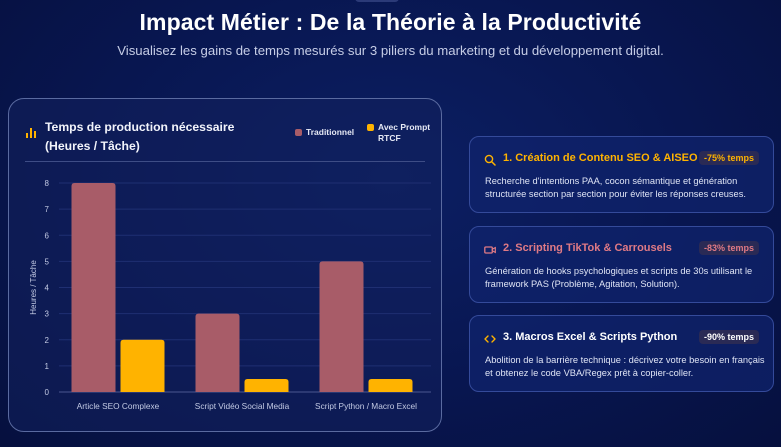 This screenshot has height=447, width=781. What do you see at coordinates (366, 406) in the screenshot?
I see `x-tick-label: Script Python / Macro Excel` at bounding box center [366, 406].